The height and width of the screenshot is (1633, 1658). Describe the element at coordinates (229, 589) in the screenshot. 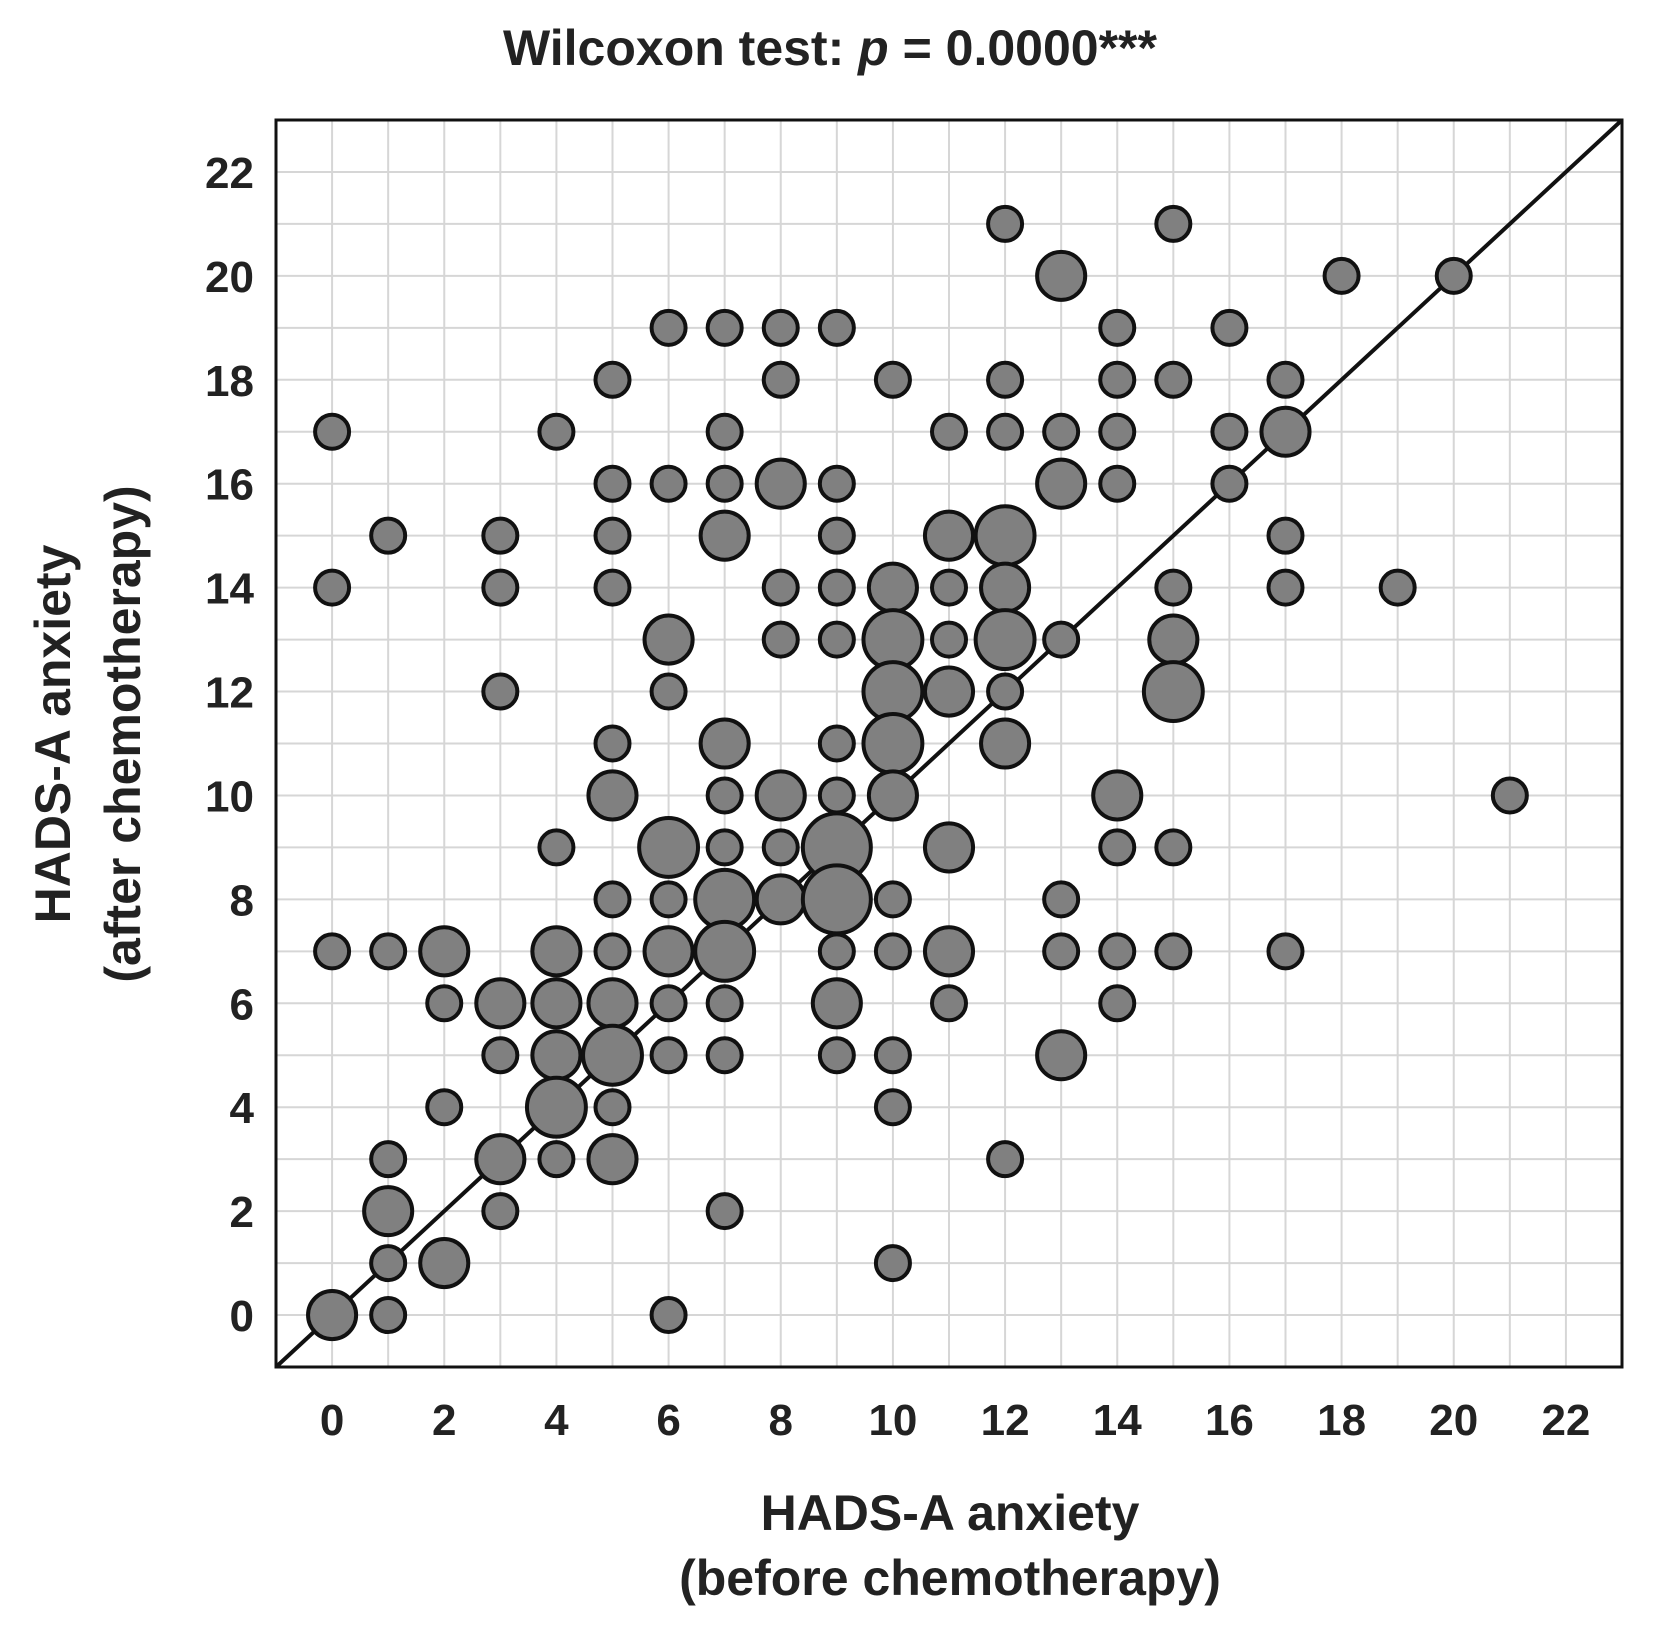

I see `y-tick-label: 14` at that location.